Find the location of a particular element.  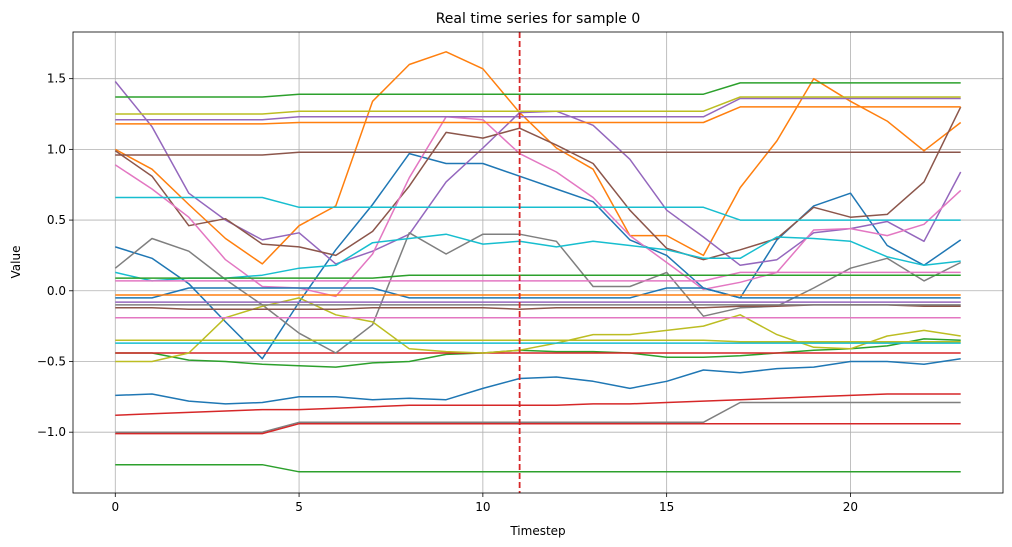

x-axis-label: Timestep is located at coordinates (537, 531).